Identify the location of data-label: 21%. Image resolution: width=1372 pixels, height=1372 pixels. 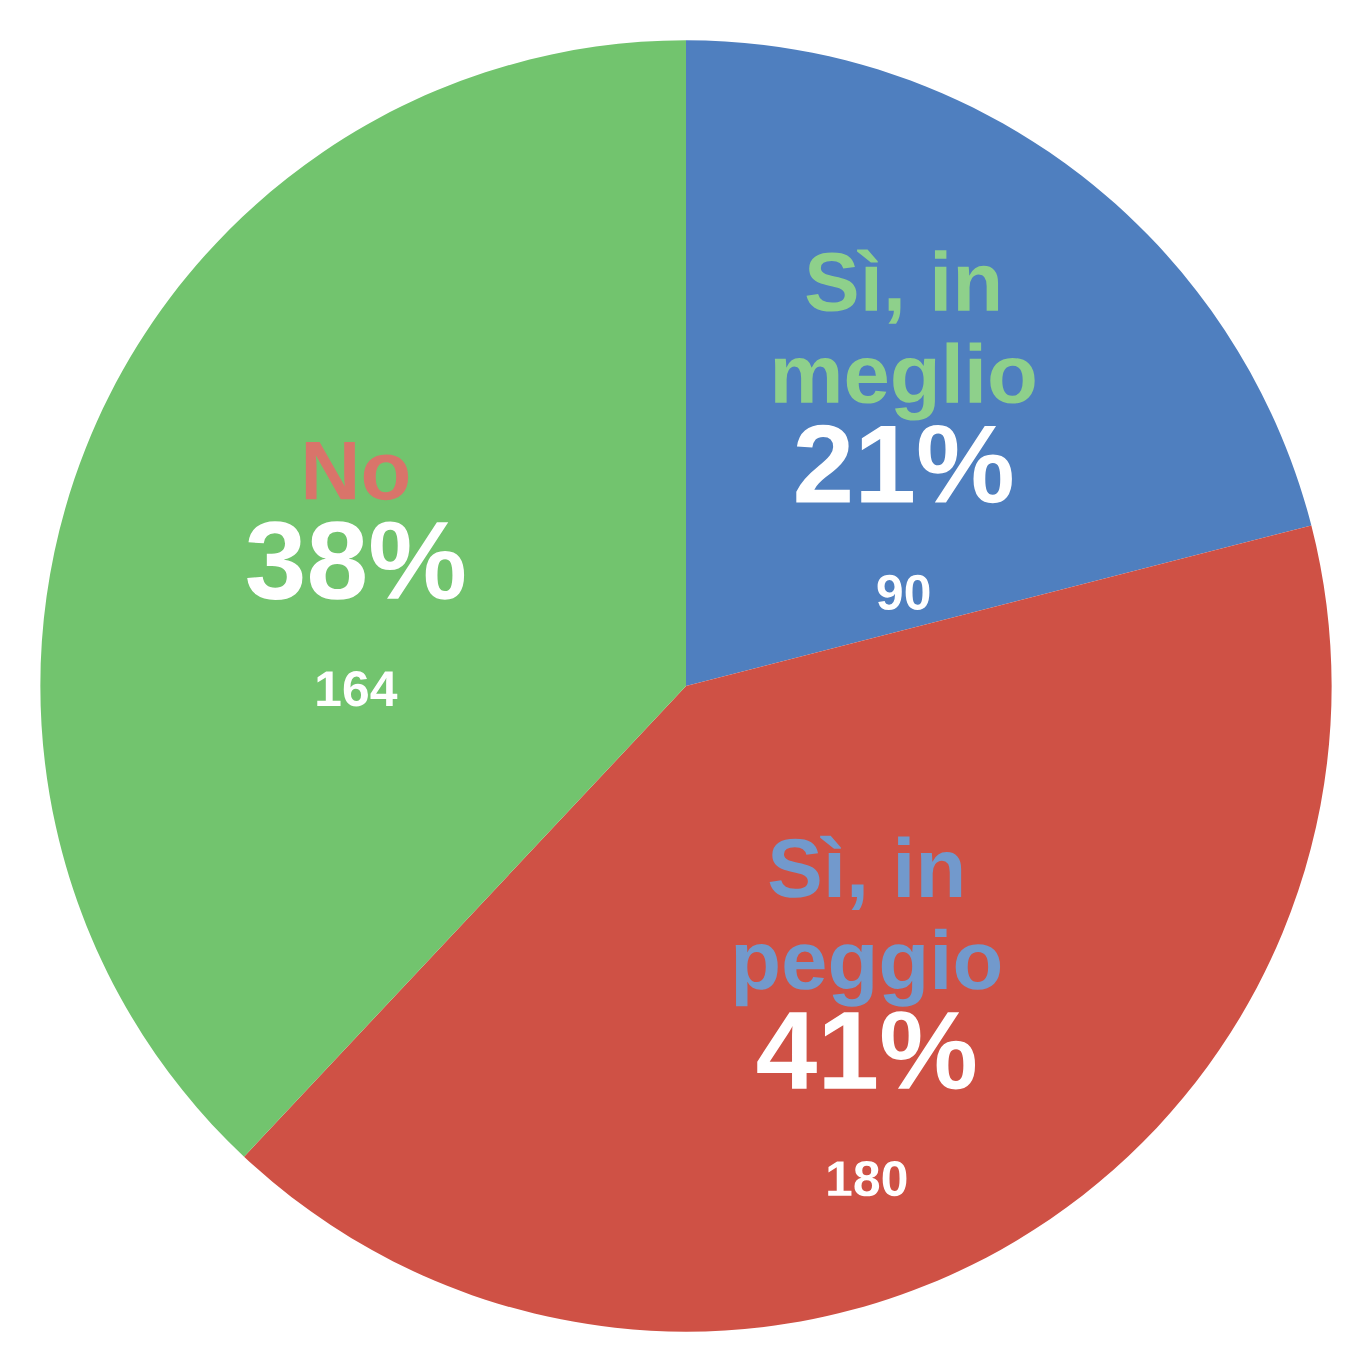
(904, 464).